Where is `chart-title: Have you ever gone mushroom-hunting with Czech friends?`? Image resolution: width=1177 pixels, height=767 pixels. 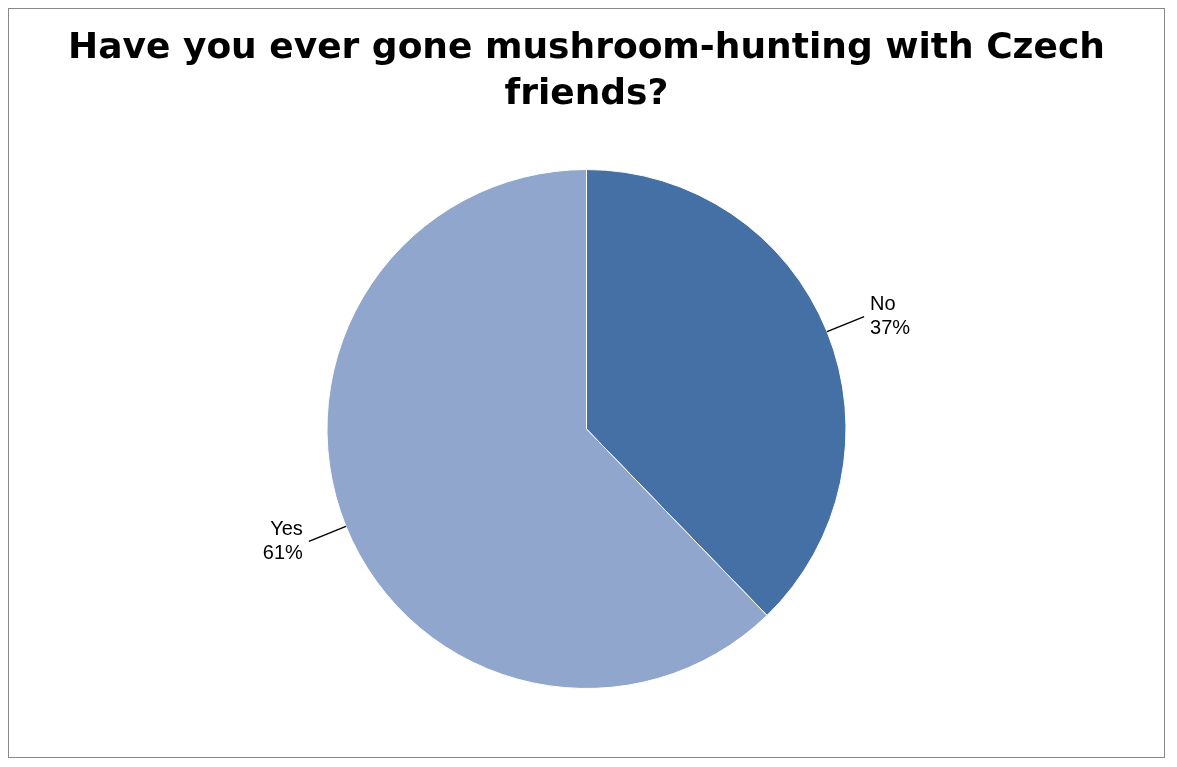 chart-title: Have you ever gone mushroom-hunting with Czech friends? is located at coordinates (586, 69).